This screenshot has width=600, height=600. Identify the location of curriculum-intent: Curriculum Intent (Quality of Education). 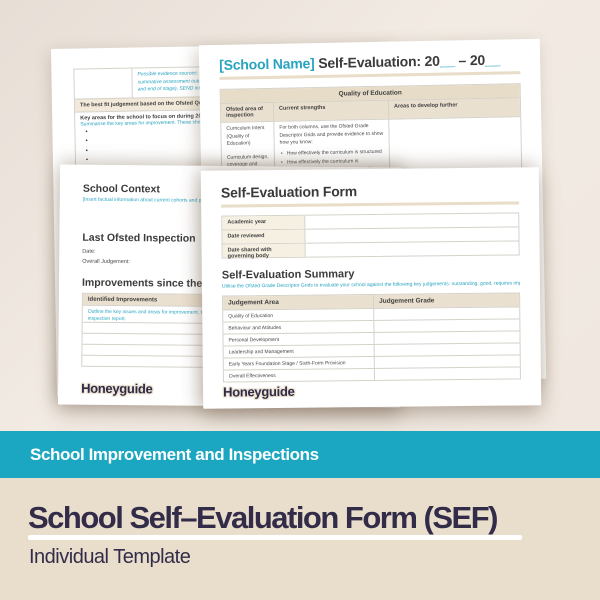
(245, 136).